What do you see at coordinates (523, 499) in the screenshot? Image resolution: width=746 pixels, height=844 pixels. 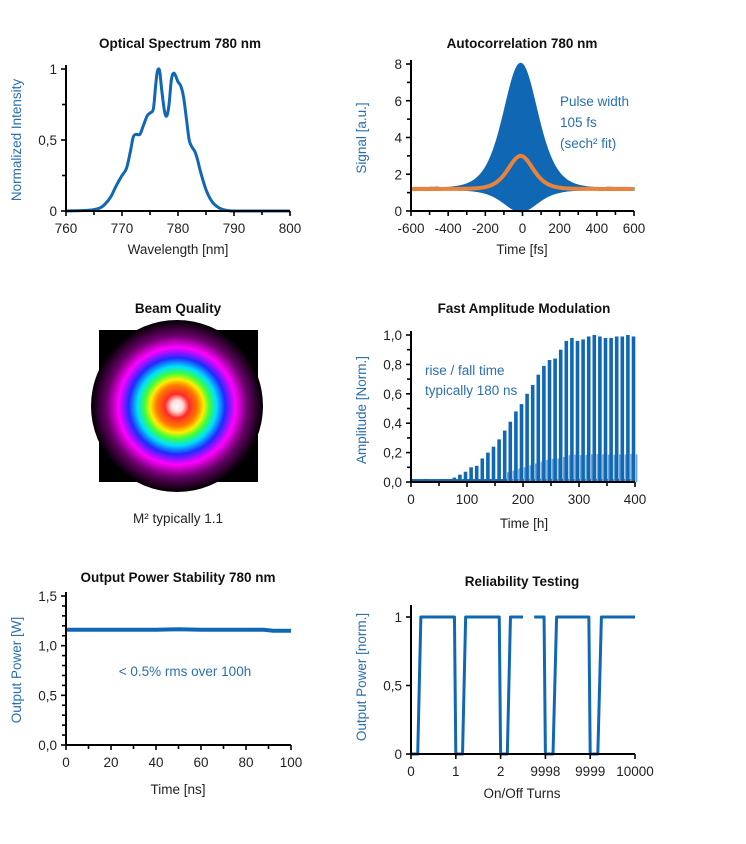 I see `x-tick-label: 200` at bounding box center [523, 499].